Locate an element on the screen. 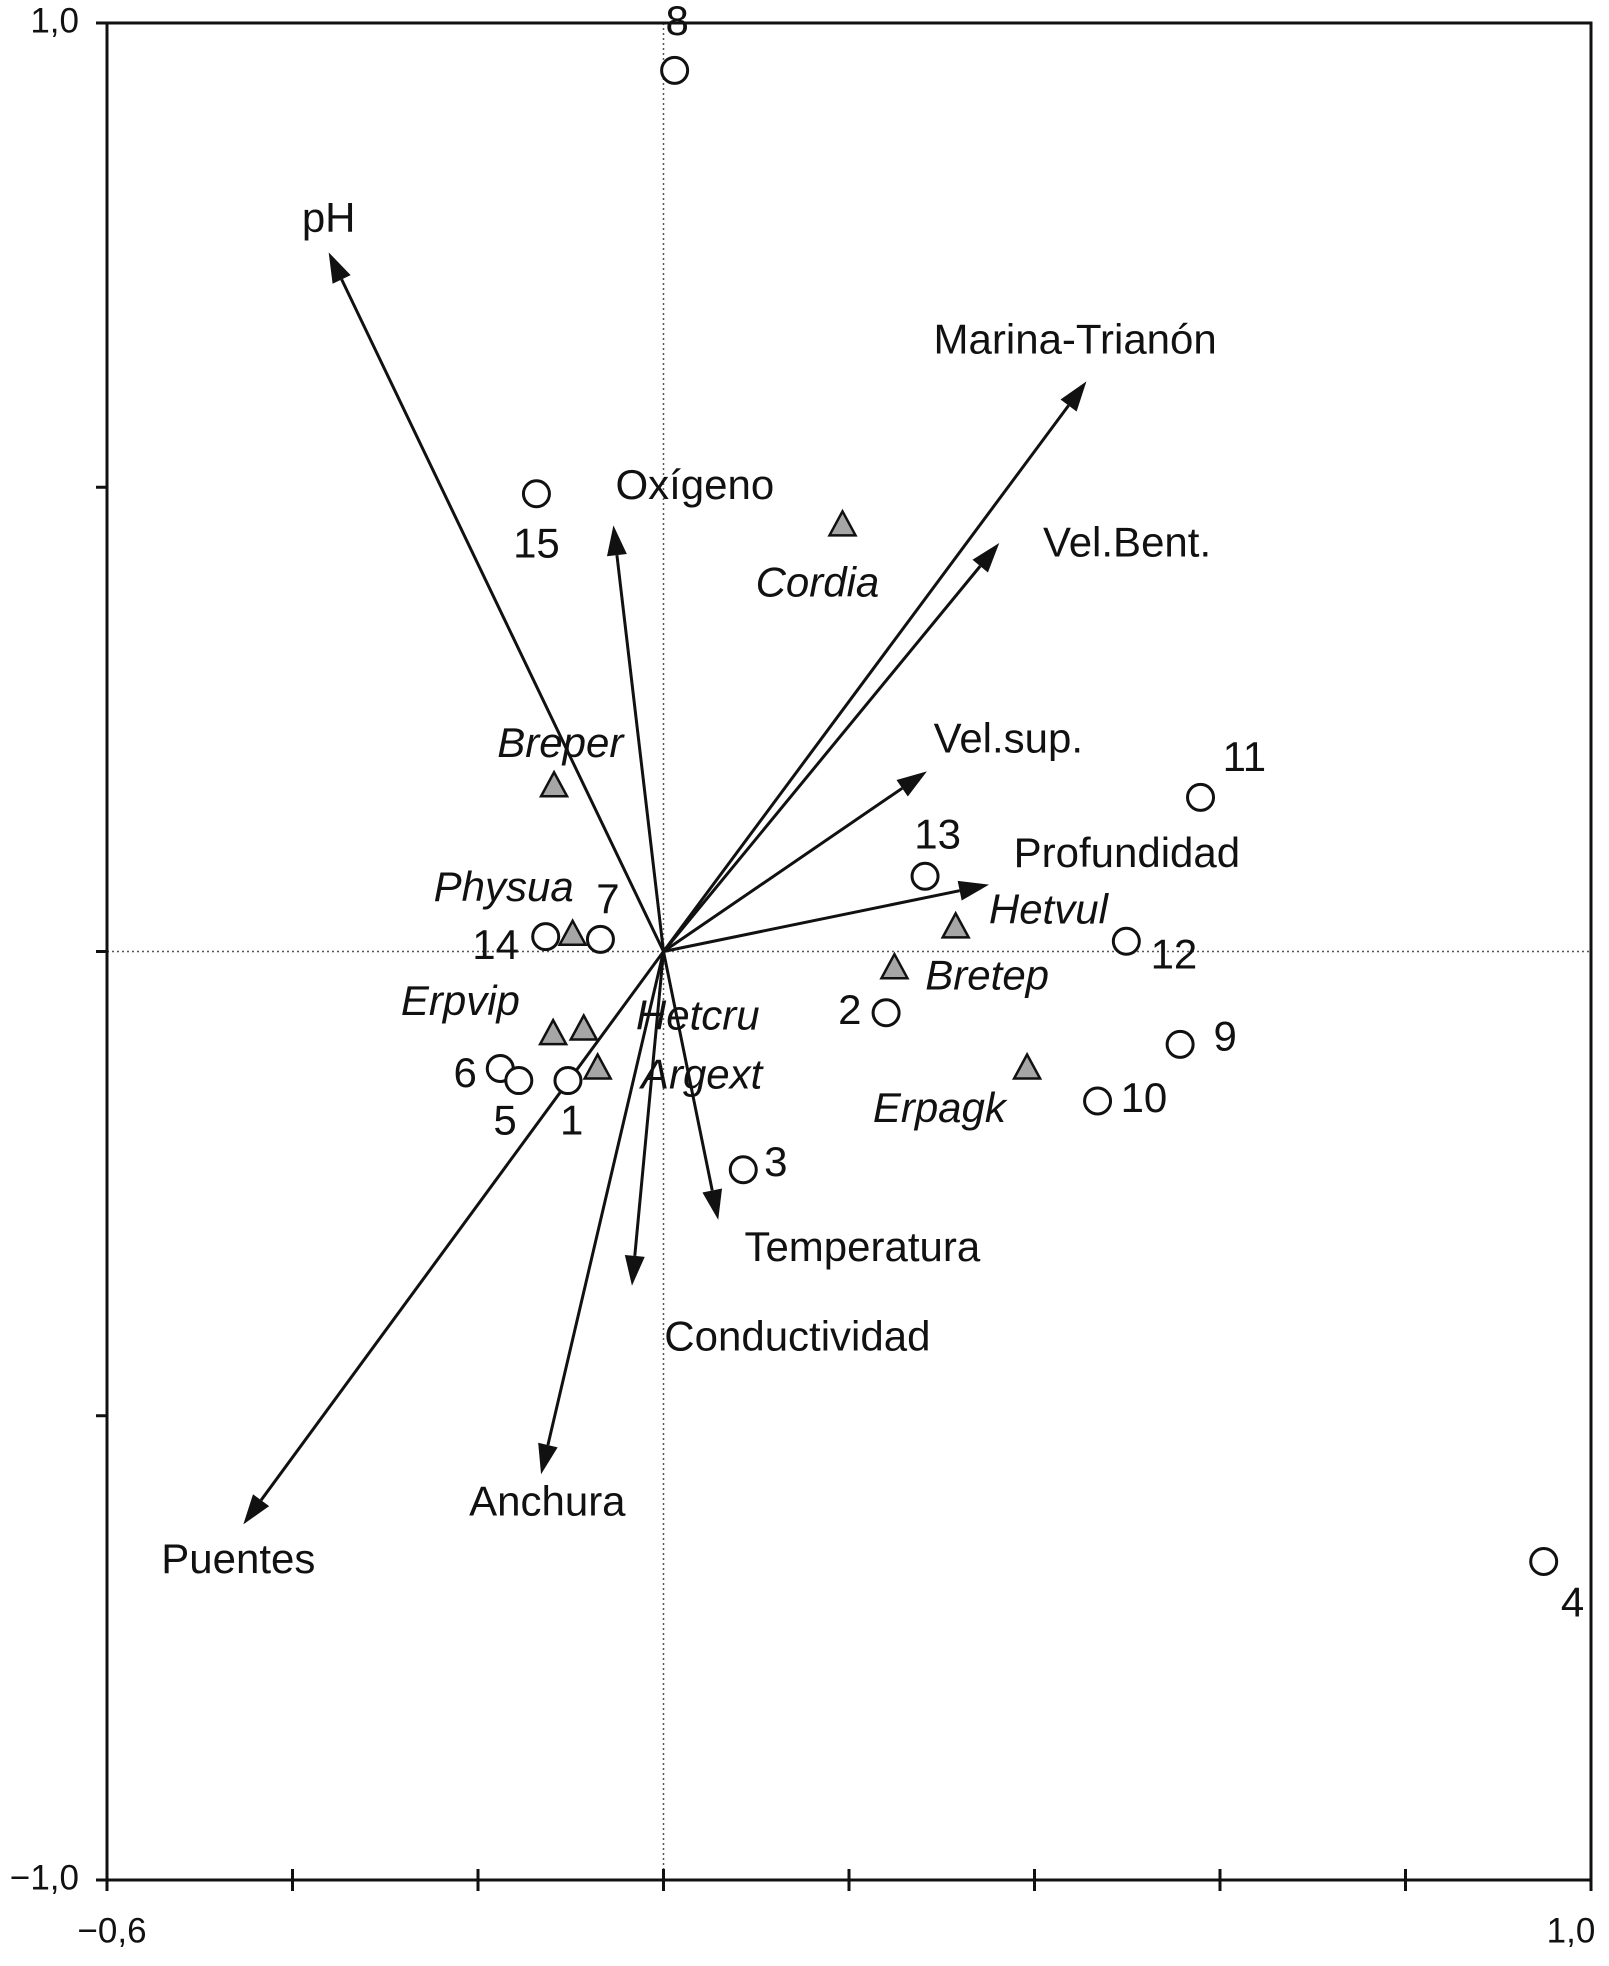 The width and height of the screenshot is (1609, 1966). site-label: 4 is located at coordinates (1572, 1601).